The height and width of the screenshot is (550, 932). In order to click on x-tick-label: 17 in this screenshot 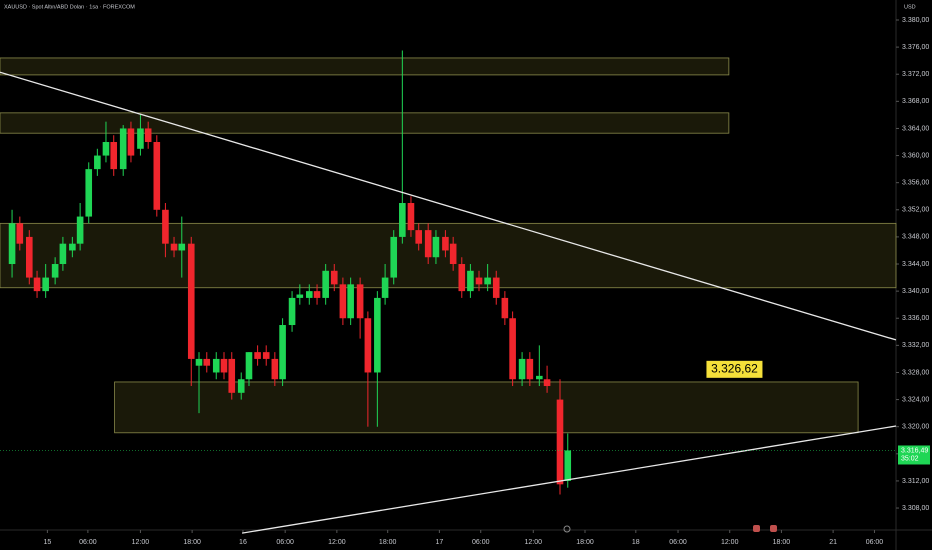, I will do `click(439, 542)`.